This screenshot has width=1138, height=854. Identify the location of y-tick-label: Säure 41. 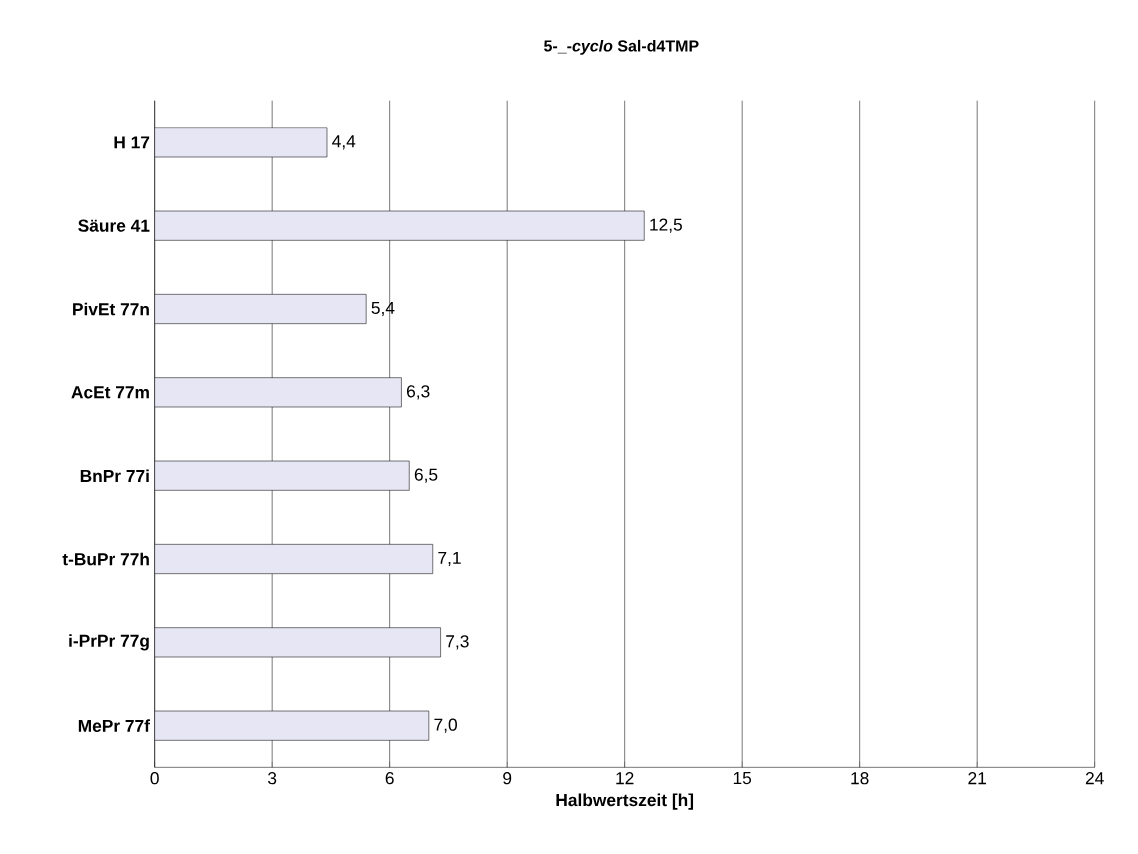
(114, 225).